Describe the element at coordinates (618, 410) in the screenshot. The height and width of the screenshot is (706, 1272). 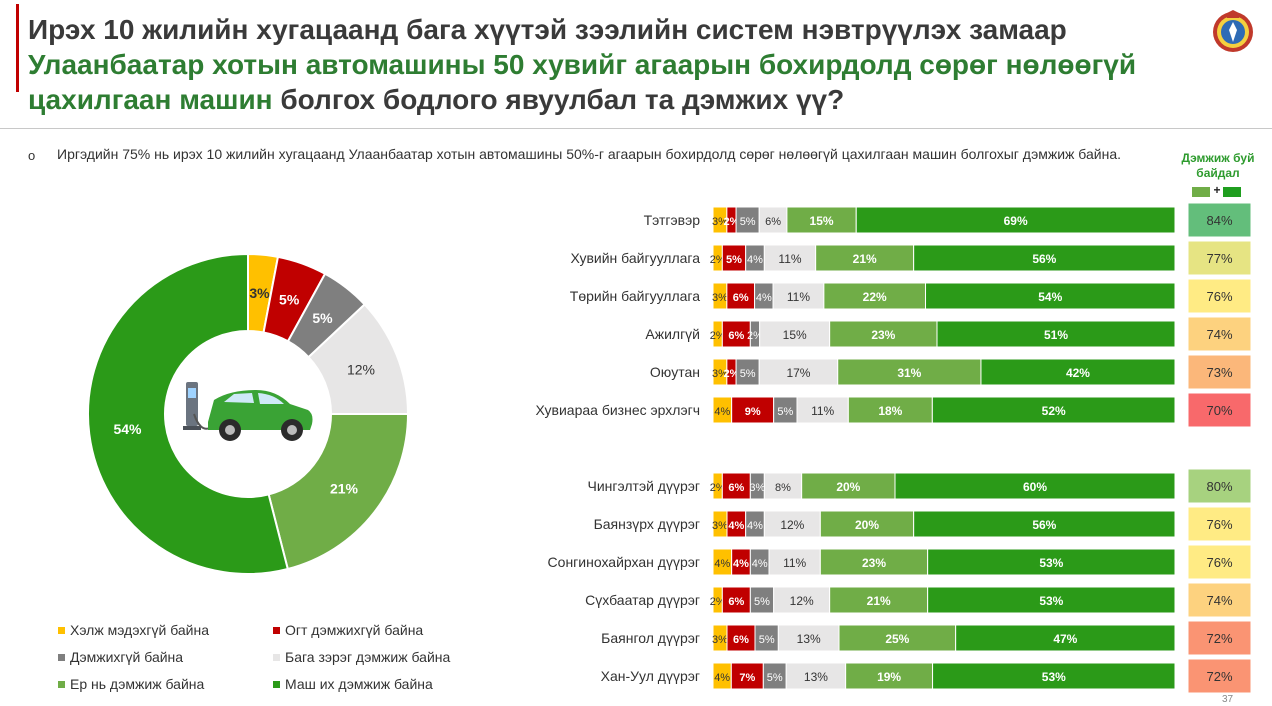
I see `bar-category-label: Хувиараа бизнес эрхлэгч` at that location.